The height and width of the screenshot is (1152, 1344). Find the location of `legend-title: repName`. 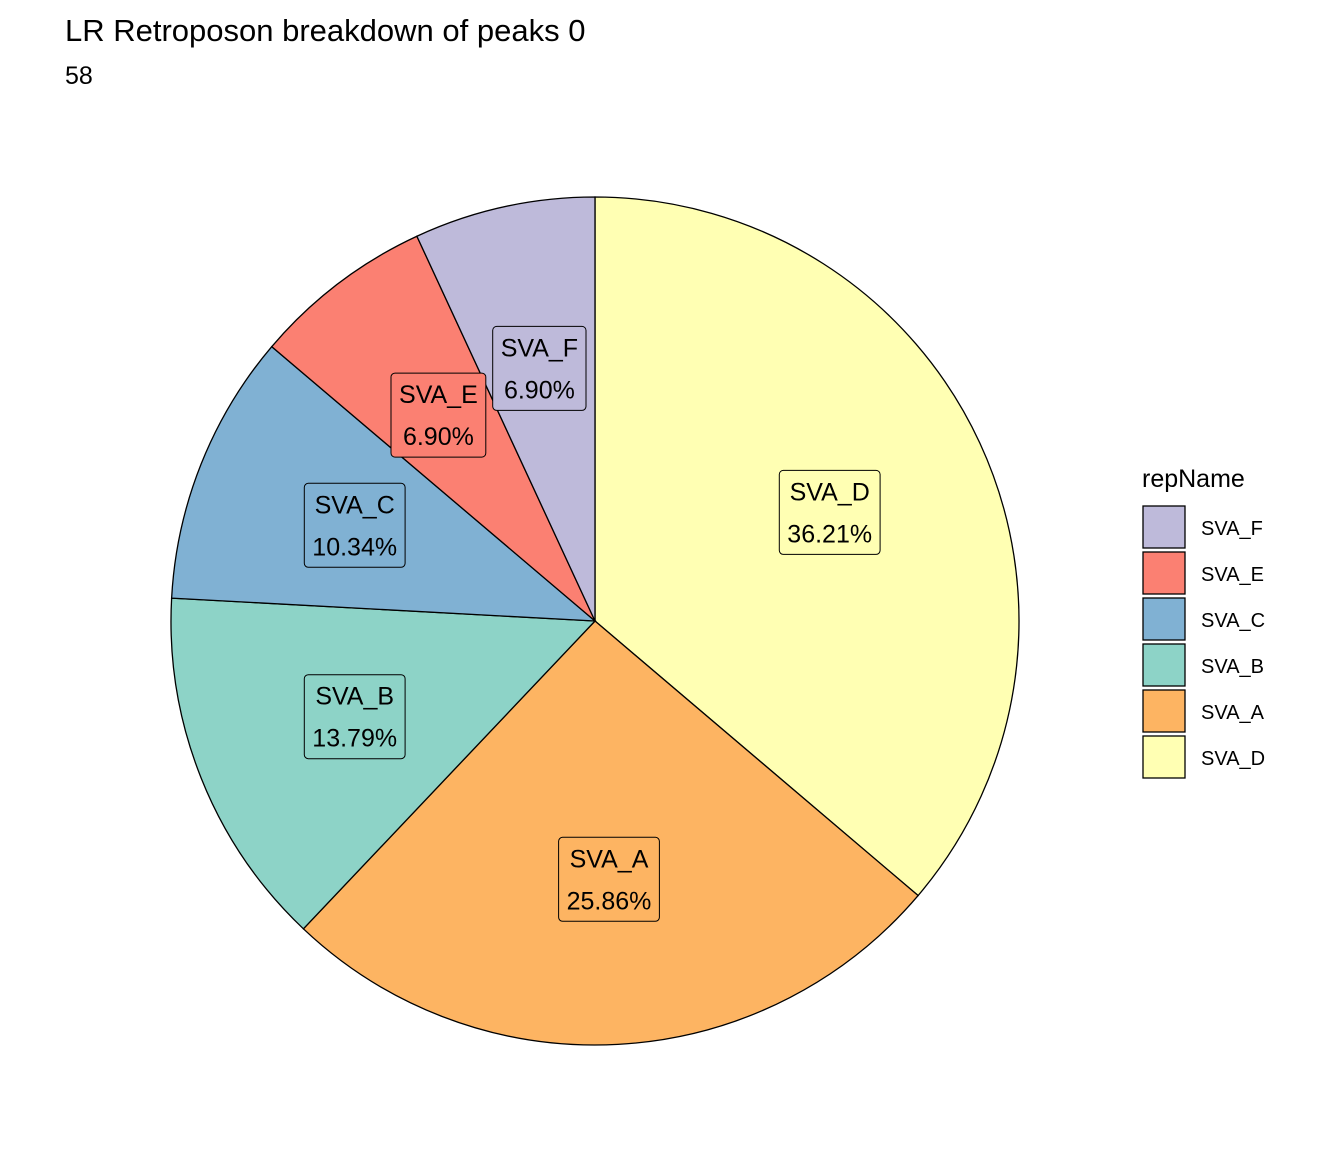

legend-title: repName is located at coordinates (1193, 479).